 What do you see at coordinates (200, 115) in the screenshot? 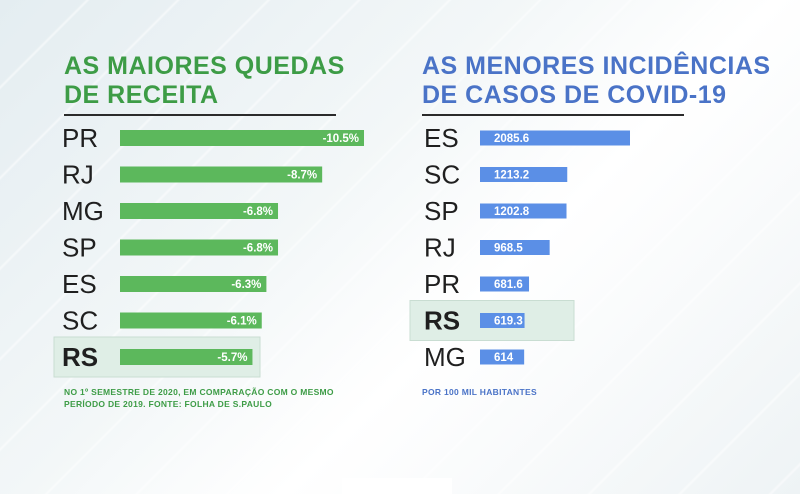
I see `left-title-rule` at bounding box center [200, 115].